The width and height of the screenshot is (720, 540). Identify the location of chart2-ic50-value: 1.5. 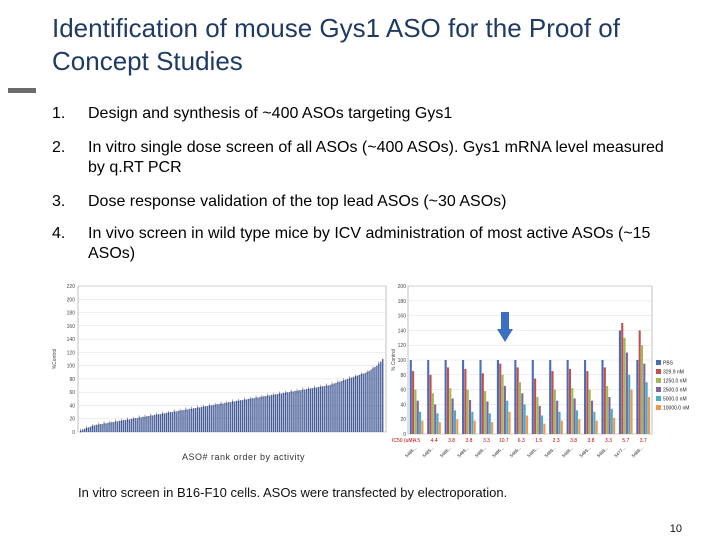
(538, 441).